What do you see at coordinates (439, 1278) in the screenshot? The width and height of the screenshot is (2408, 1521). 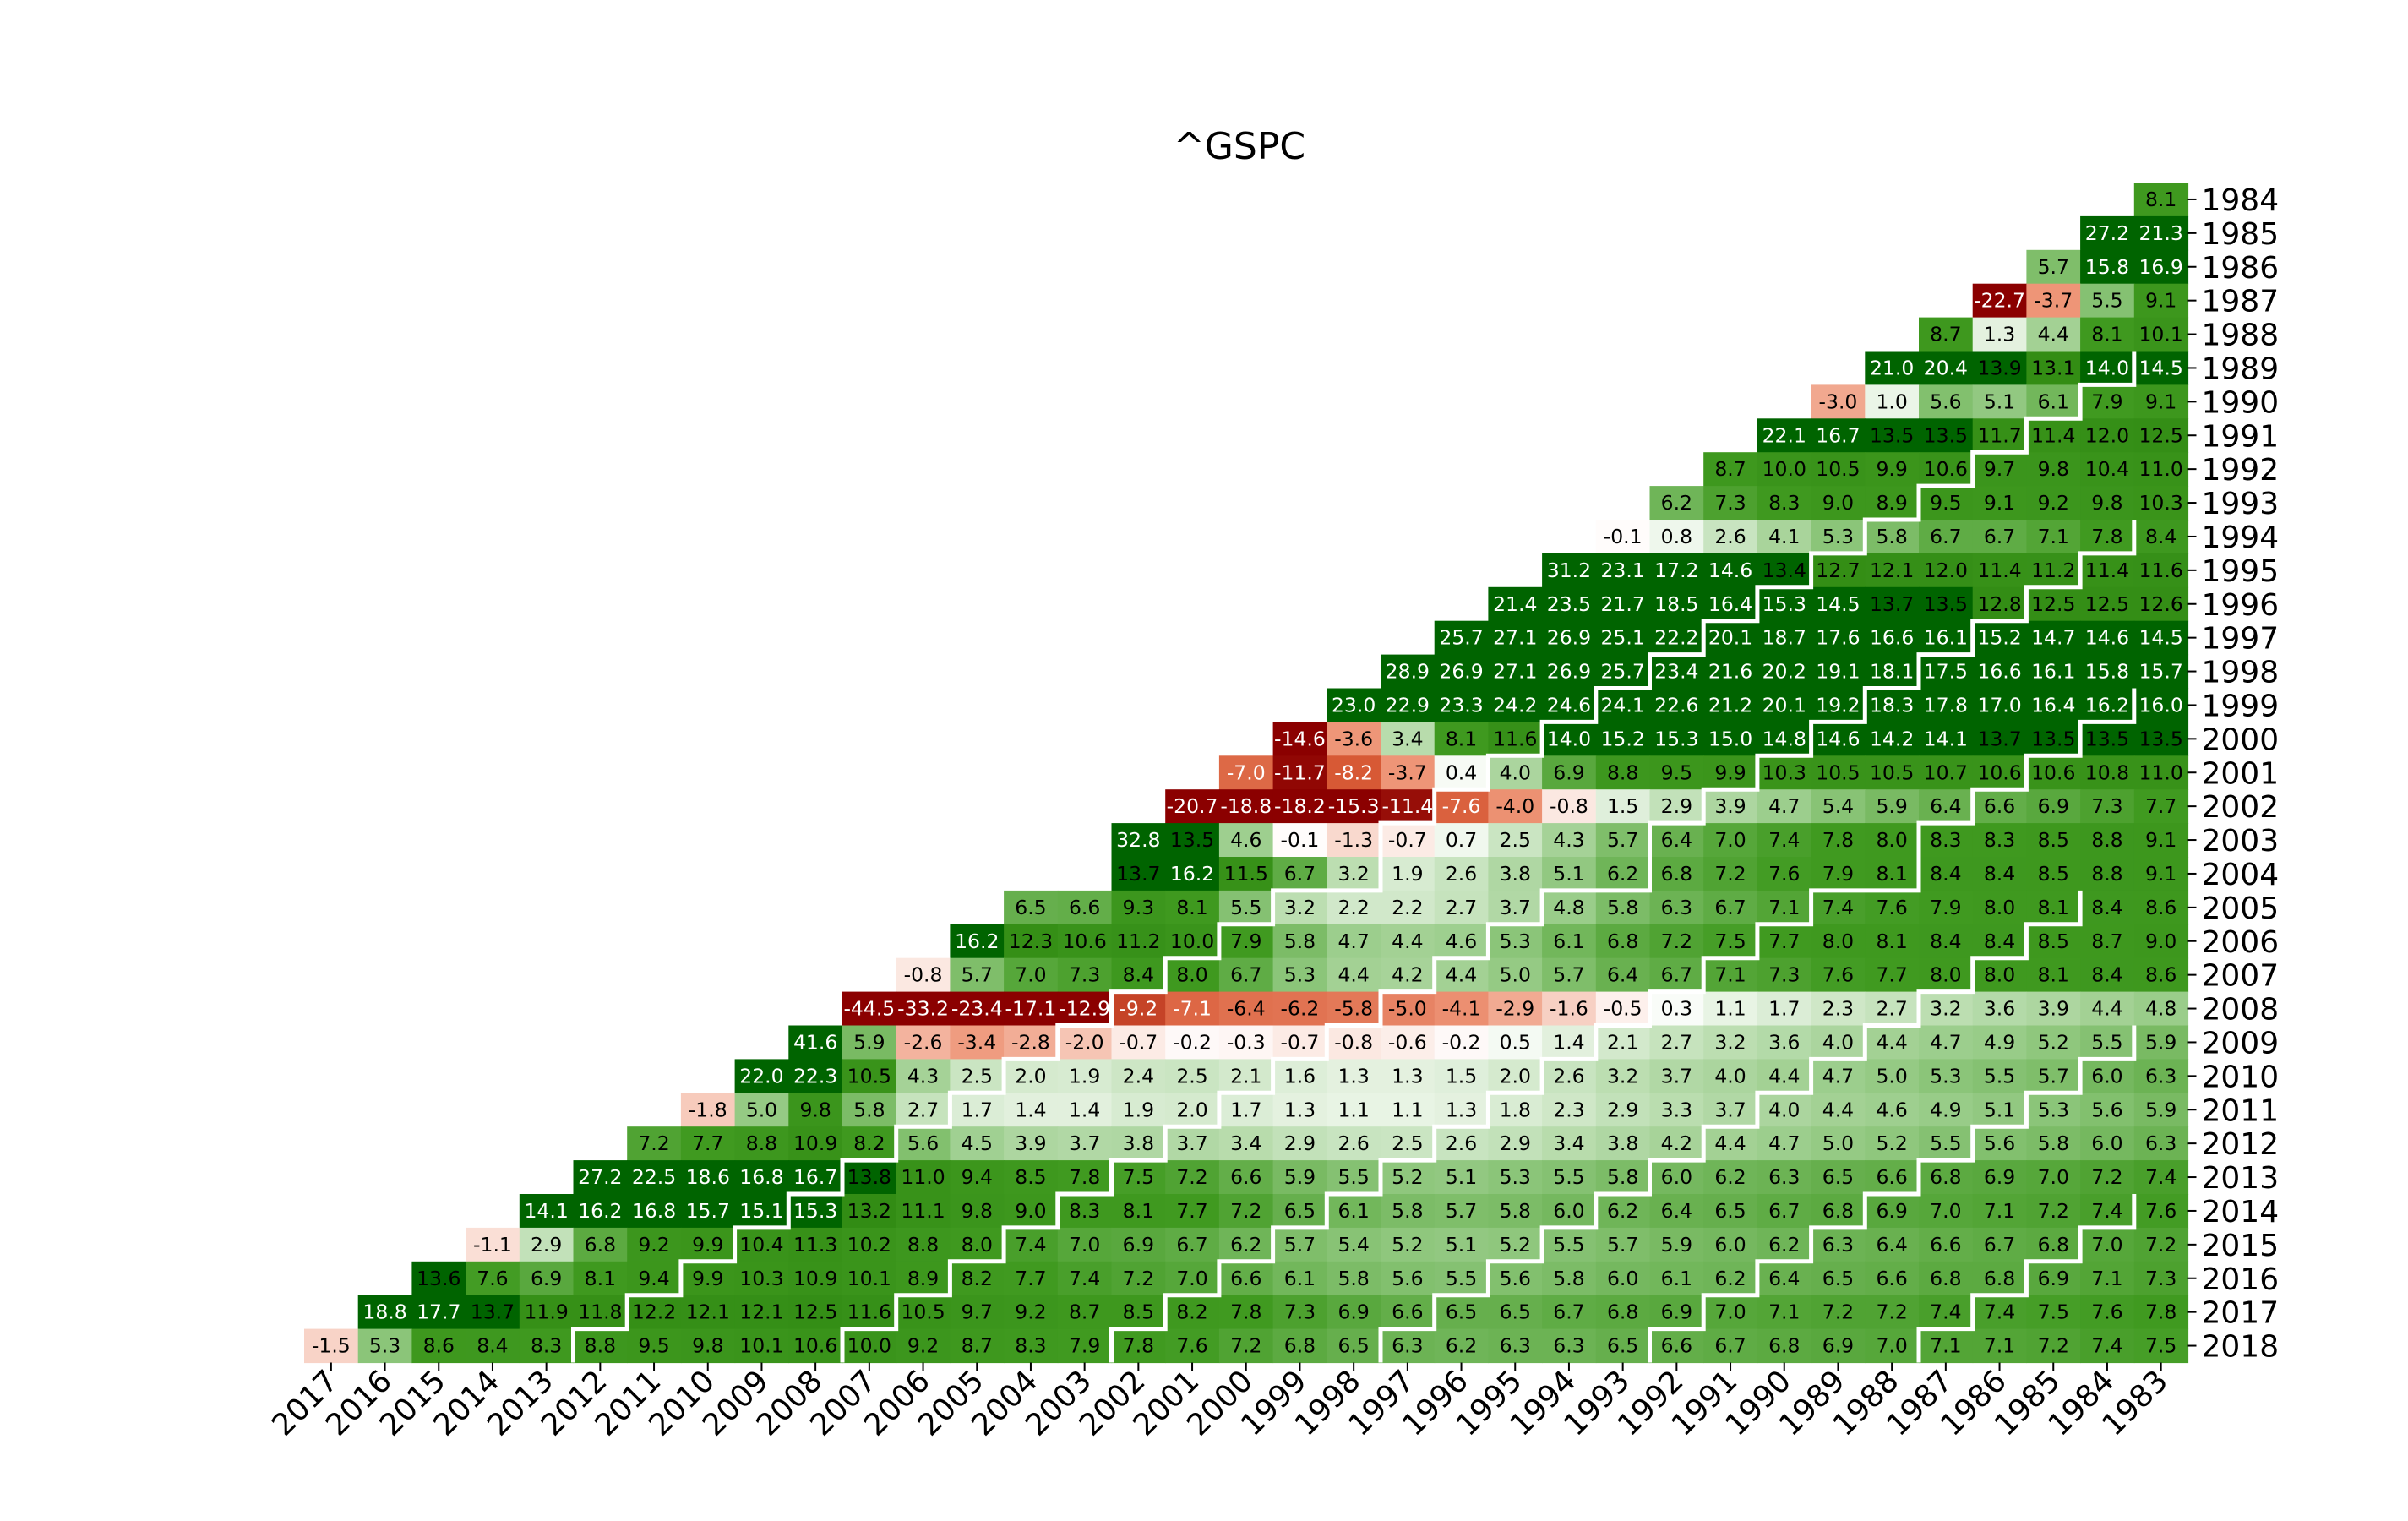 I see `heatmap-cell: 13.6` at bounding box center [439, 1278].